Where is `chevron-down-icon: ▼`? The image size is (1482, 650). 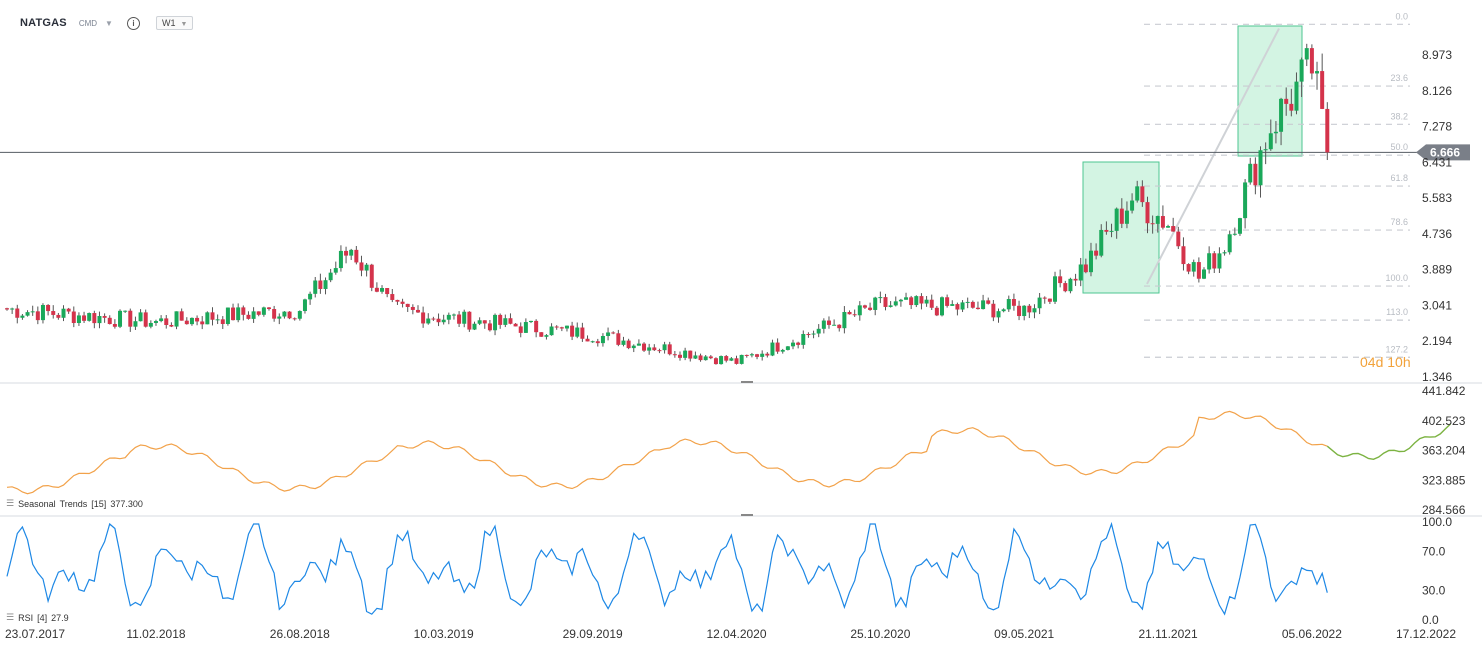 chevron-down-icon: ▼ is located at coordinates (109, 23).